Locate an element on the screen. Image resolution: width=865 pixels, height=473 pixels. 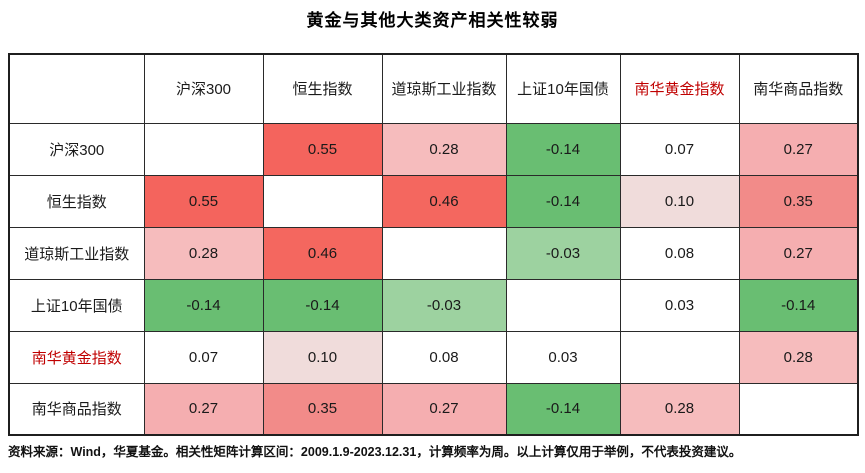
cell-r2-c5: 0.27 is located at coordinates (798, 253).